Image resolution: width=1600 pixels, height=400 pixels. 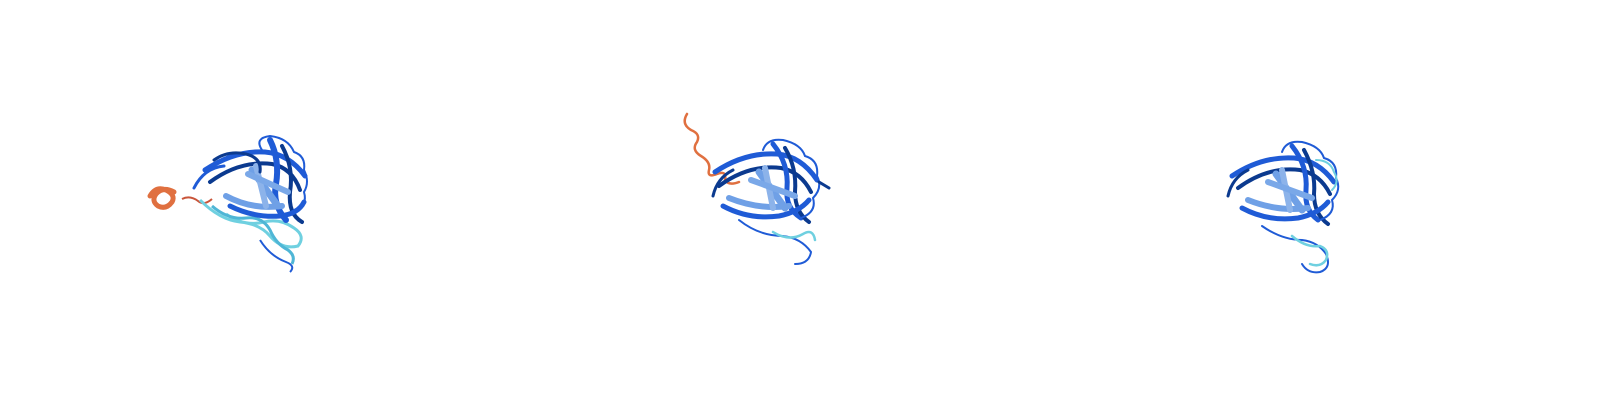 What do you see at coordinates (197, 200) in the screenshot?
I see `linker` at bounding box center [197, 200].